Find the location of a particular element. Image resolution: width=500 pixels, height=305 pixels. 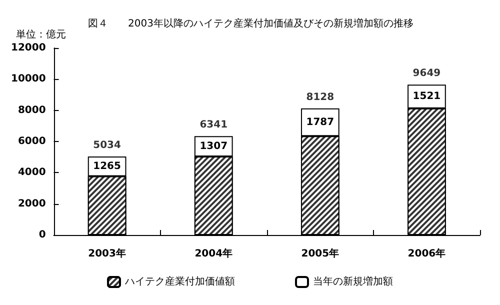

total-label: 6341 is located at coordinates (214, 125).